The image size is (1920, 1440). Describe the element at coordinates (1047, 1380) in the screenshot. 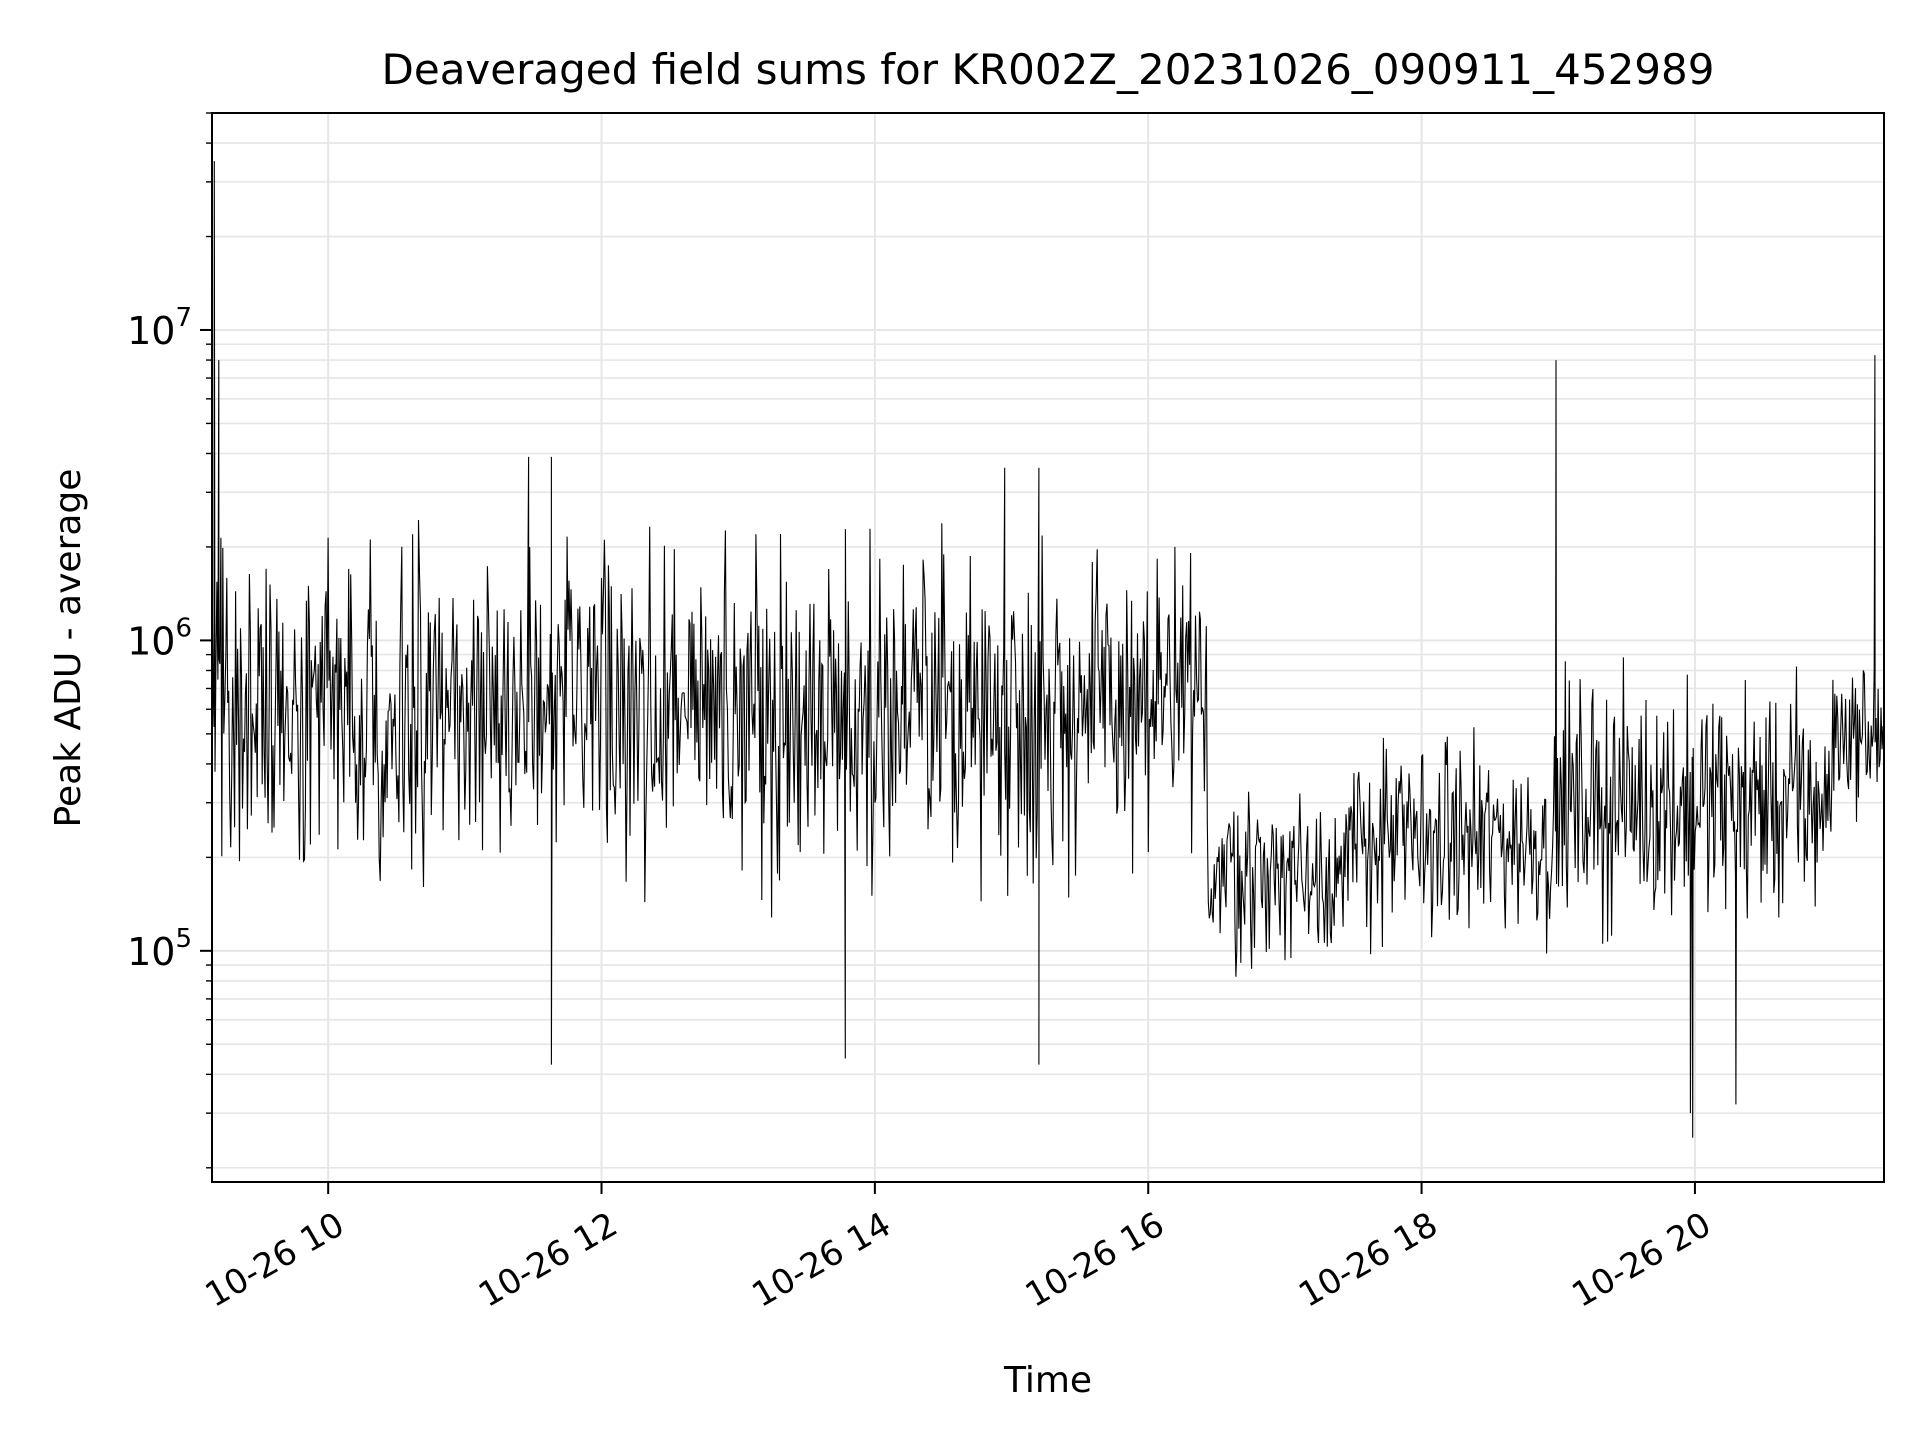

I see `x-axis-label: Time` at that location.